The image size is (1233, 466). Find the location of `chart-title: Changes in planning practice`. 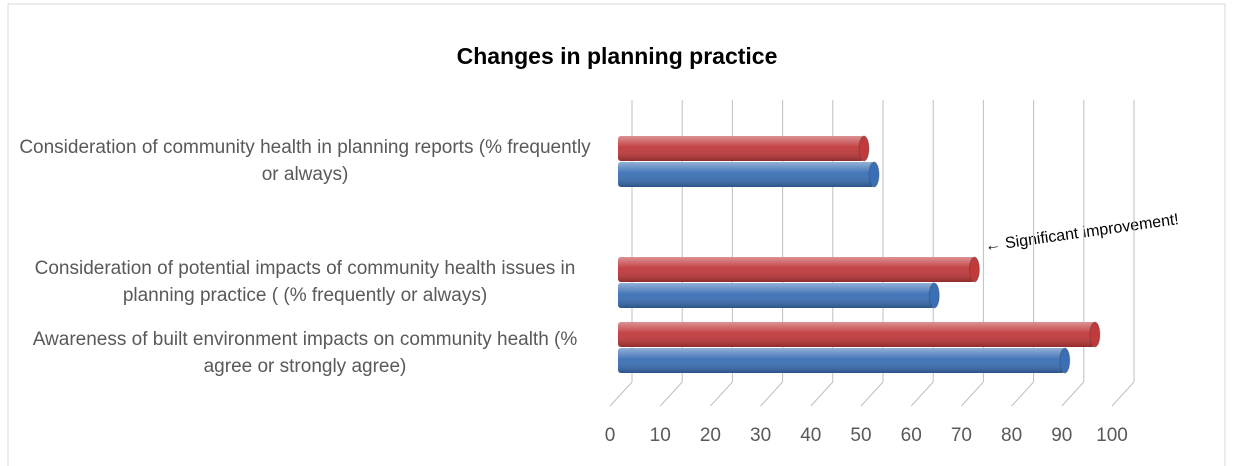

chart-title: Changes in planning practice is located at coordinates (617, 56).